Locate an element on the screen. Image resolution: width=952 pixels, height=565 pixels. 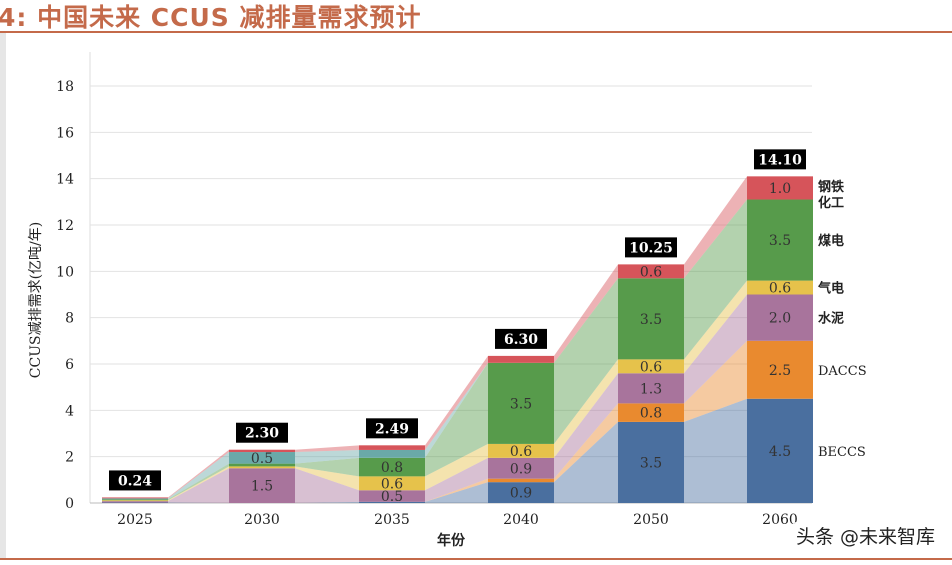
segment-label: 4.5 is located at coordinates (780, 452).